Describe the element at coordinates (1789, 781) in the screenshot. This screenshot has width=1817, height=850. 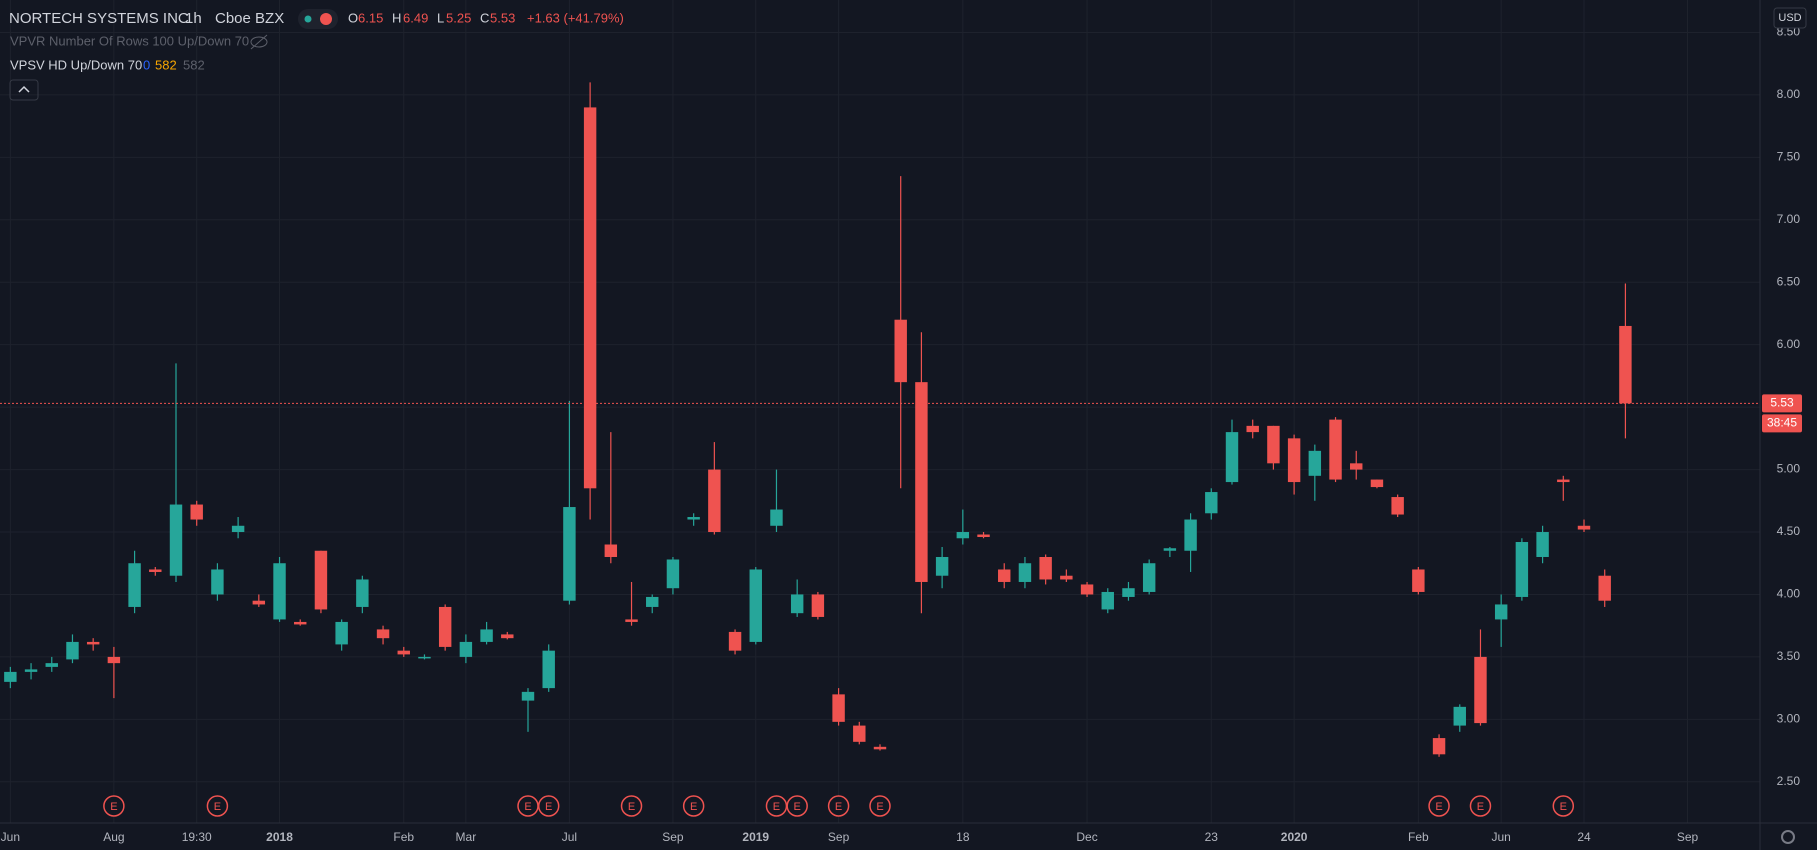
I see `y-tick-label: 2.50` at that location.